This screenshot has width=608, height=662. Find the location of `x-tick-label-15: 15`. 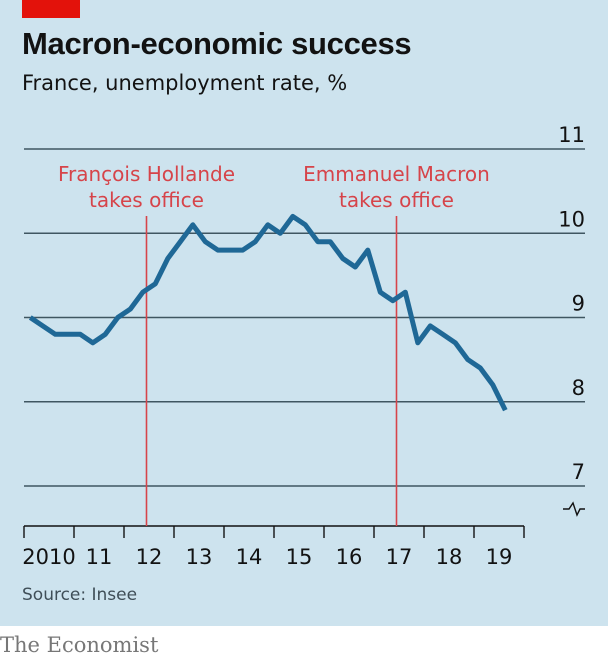

x-tick-label-15: 15 is located at coordinates (299, 557).